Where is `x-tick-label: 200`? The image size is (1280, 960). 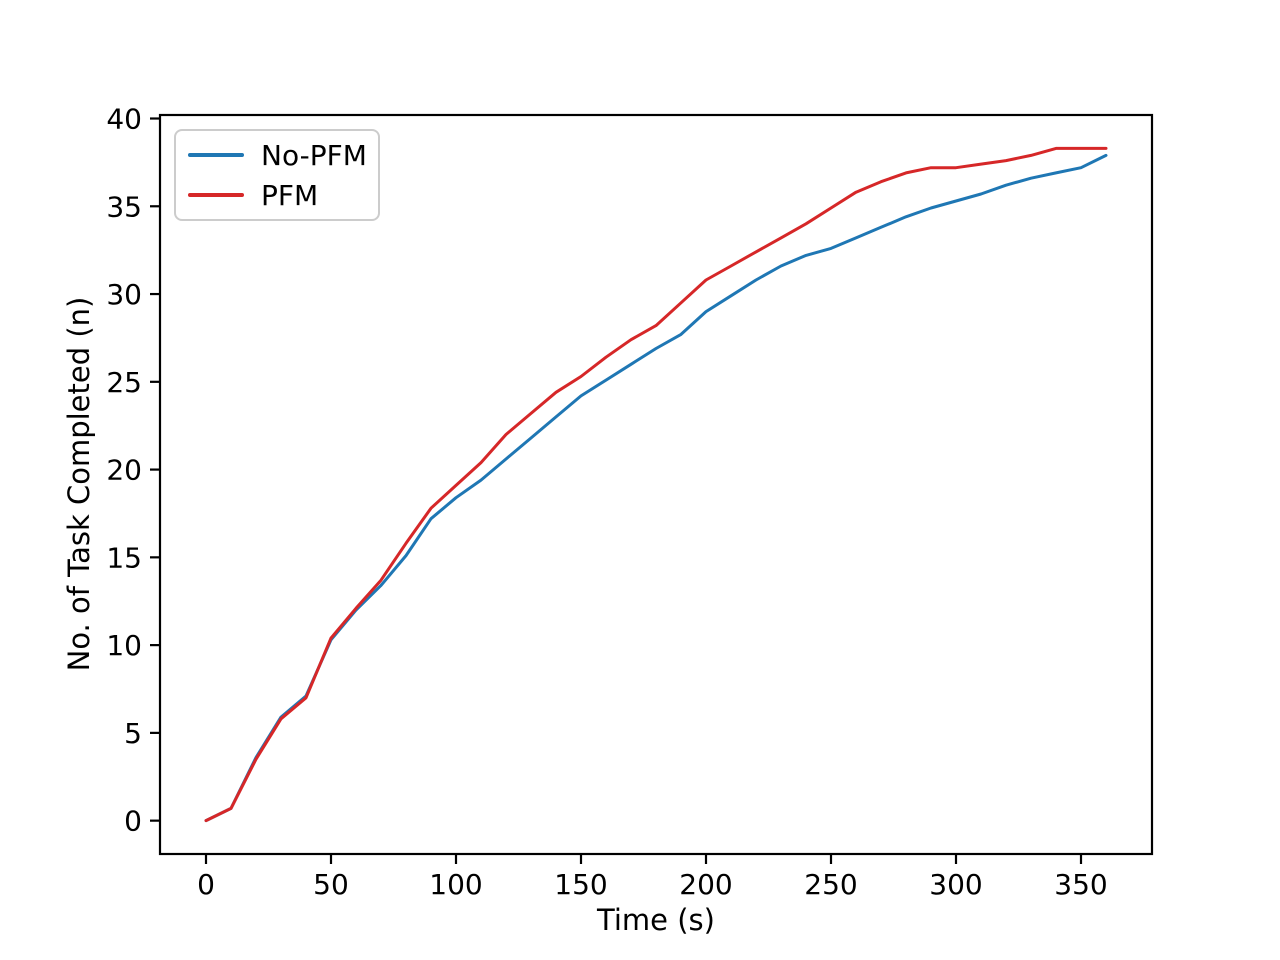
x-tick-label: 200 is located at coordinates (705, 884).